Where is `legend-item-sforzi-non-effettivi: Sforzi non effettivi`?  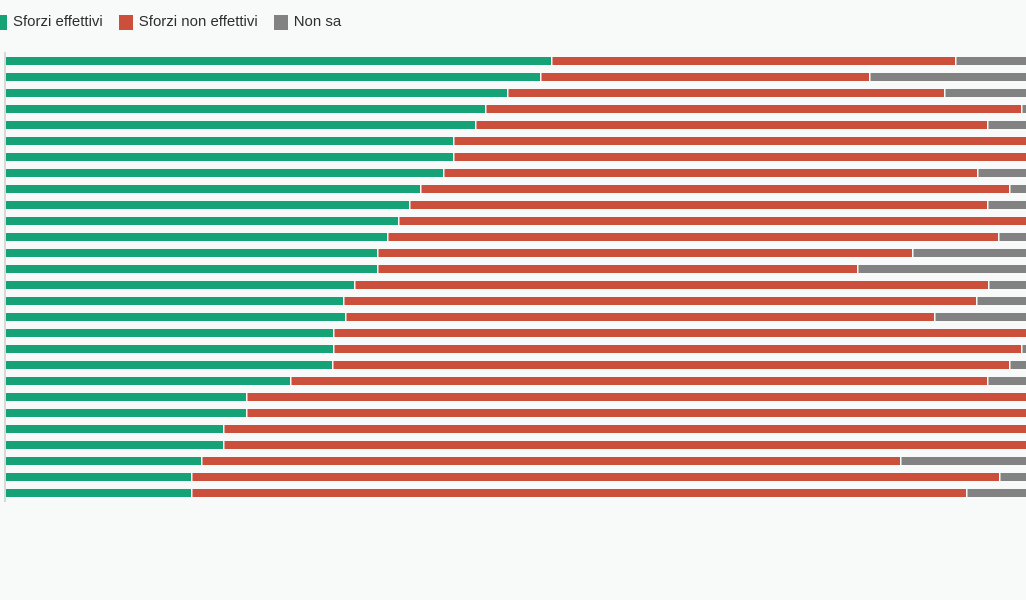
legend-item-sforzi-non-effettivi: Sforzi non effettivi is located at coordinates (188, 22).